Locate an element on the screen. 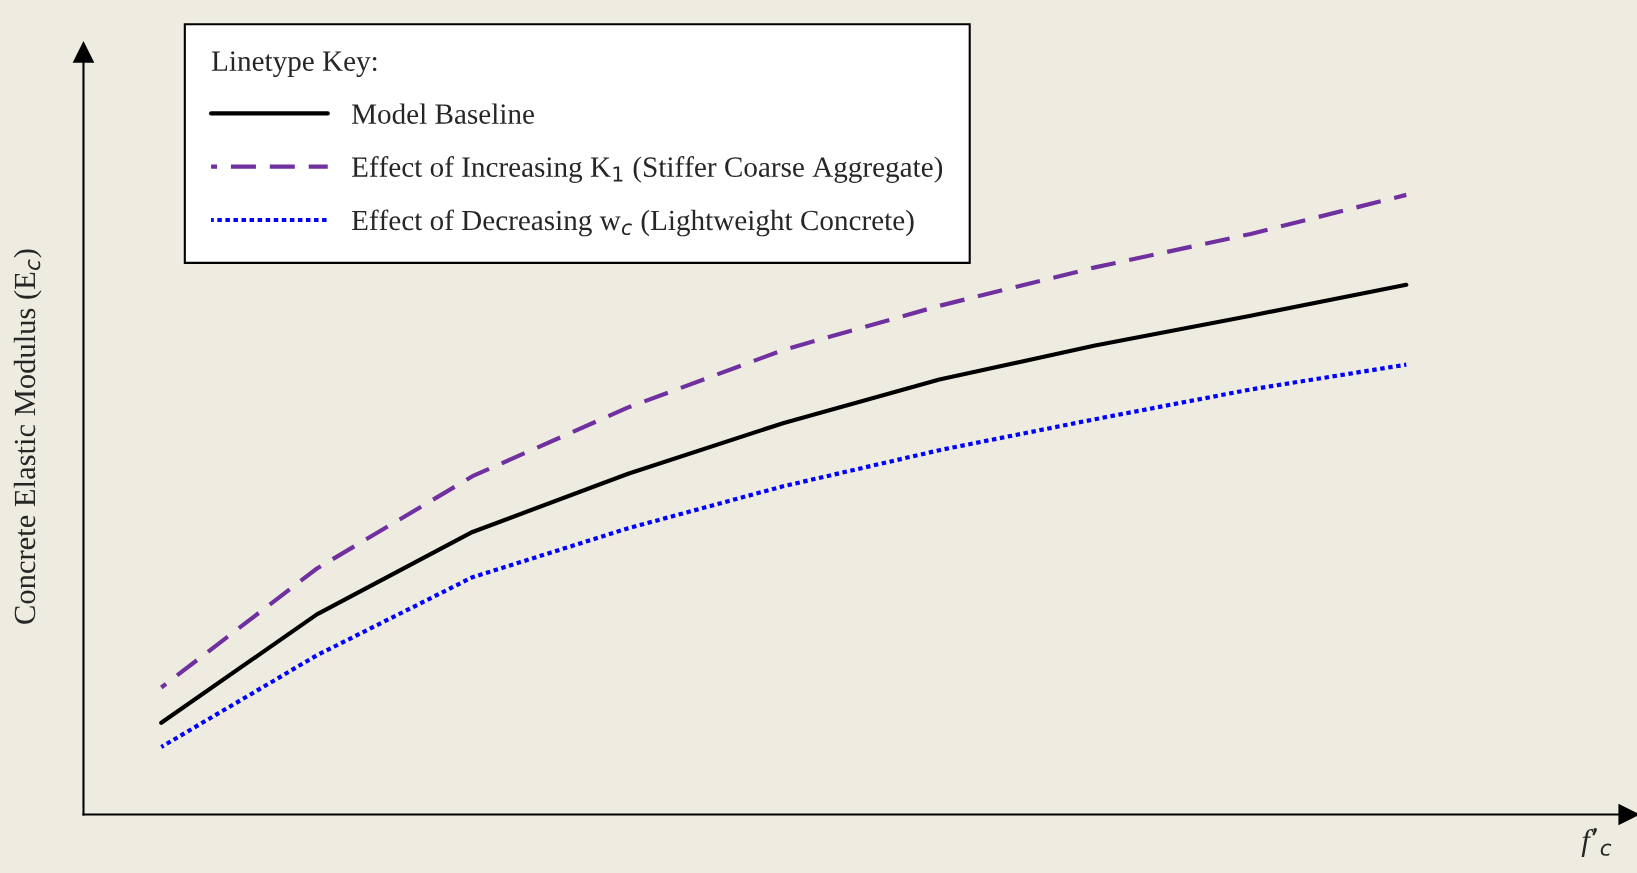 The height and width of the screenshot is (873, 1637). x-axis-title: f’$_{c}$ is located at coordinates (1596, 843).